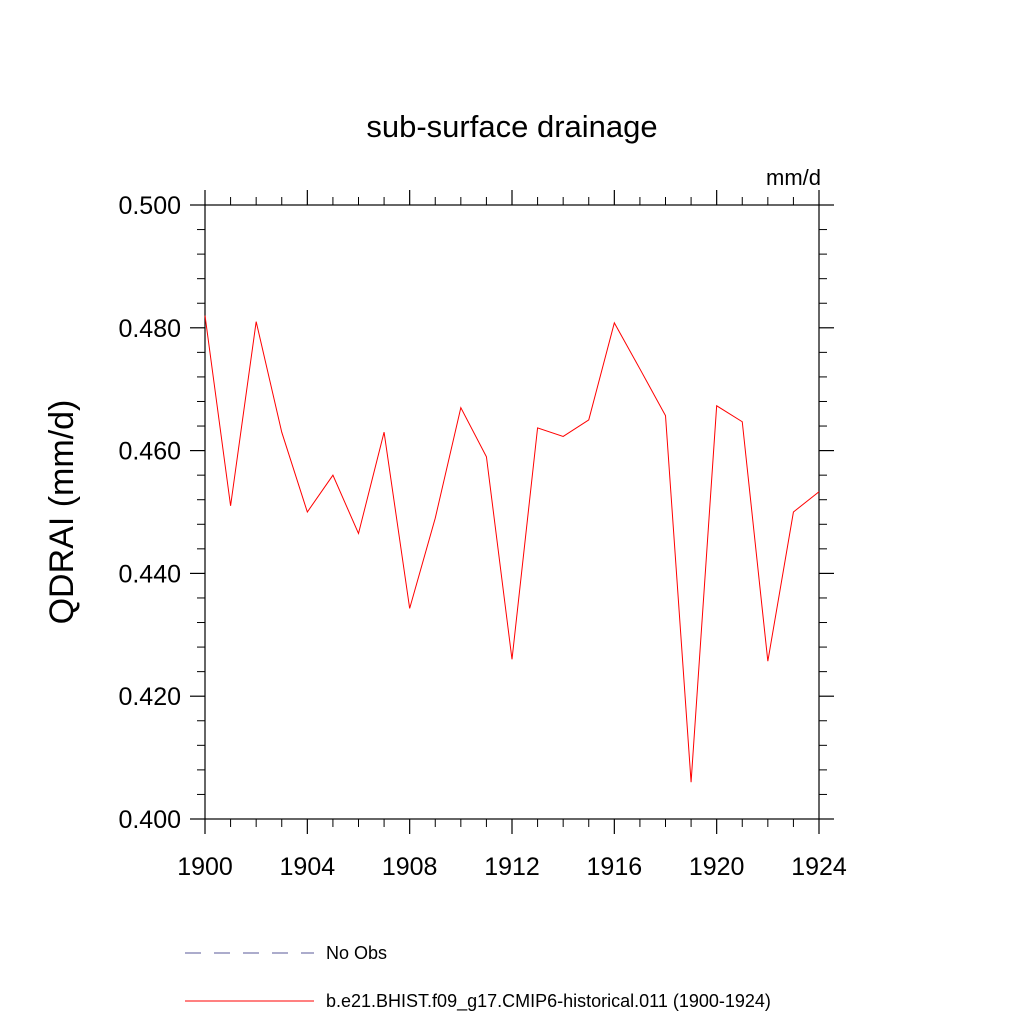 The image size is (1024, 1024). I want to click on x-tick-label: 1912, so click(512, 867).